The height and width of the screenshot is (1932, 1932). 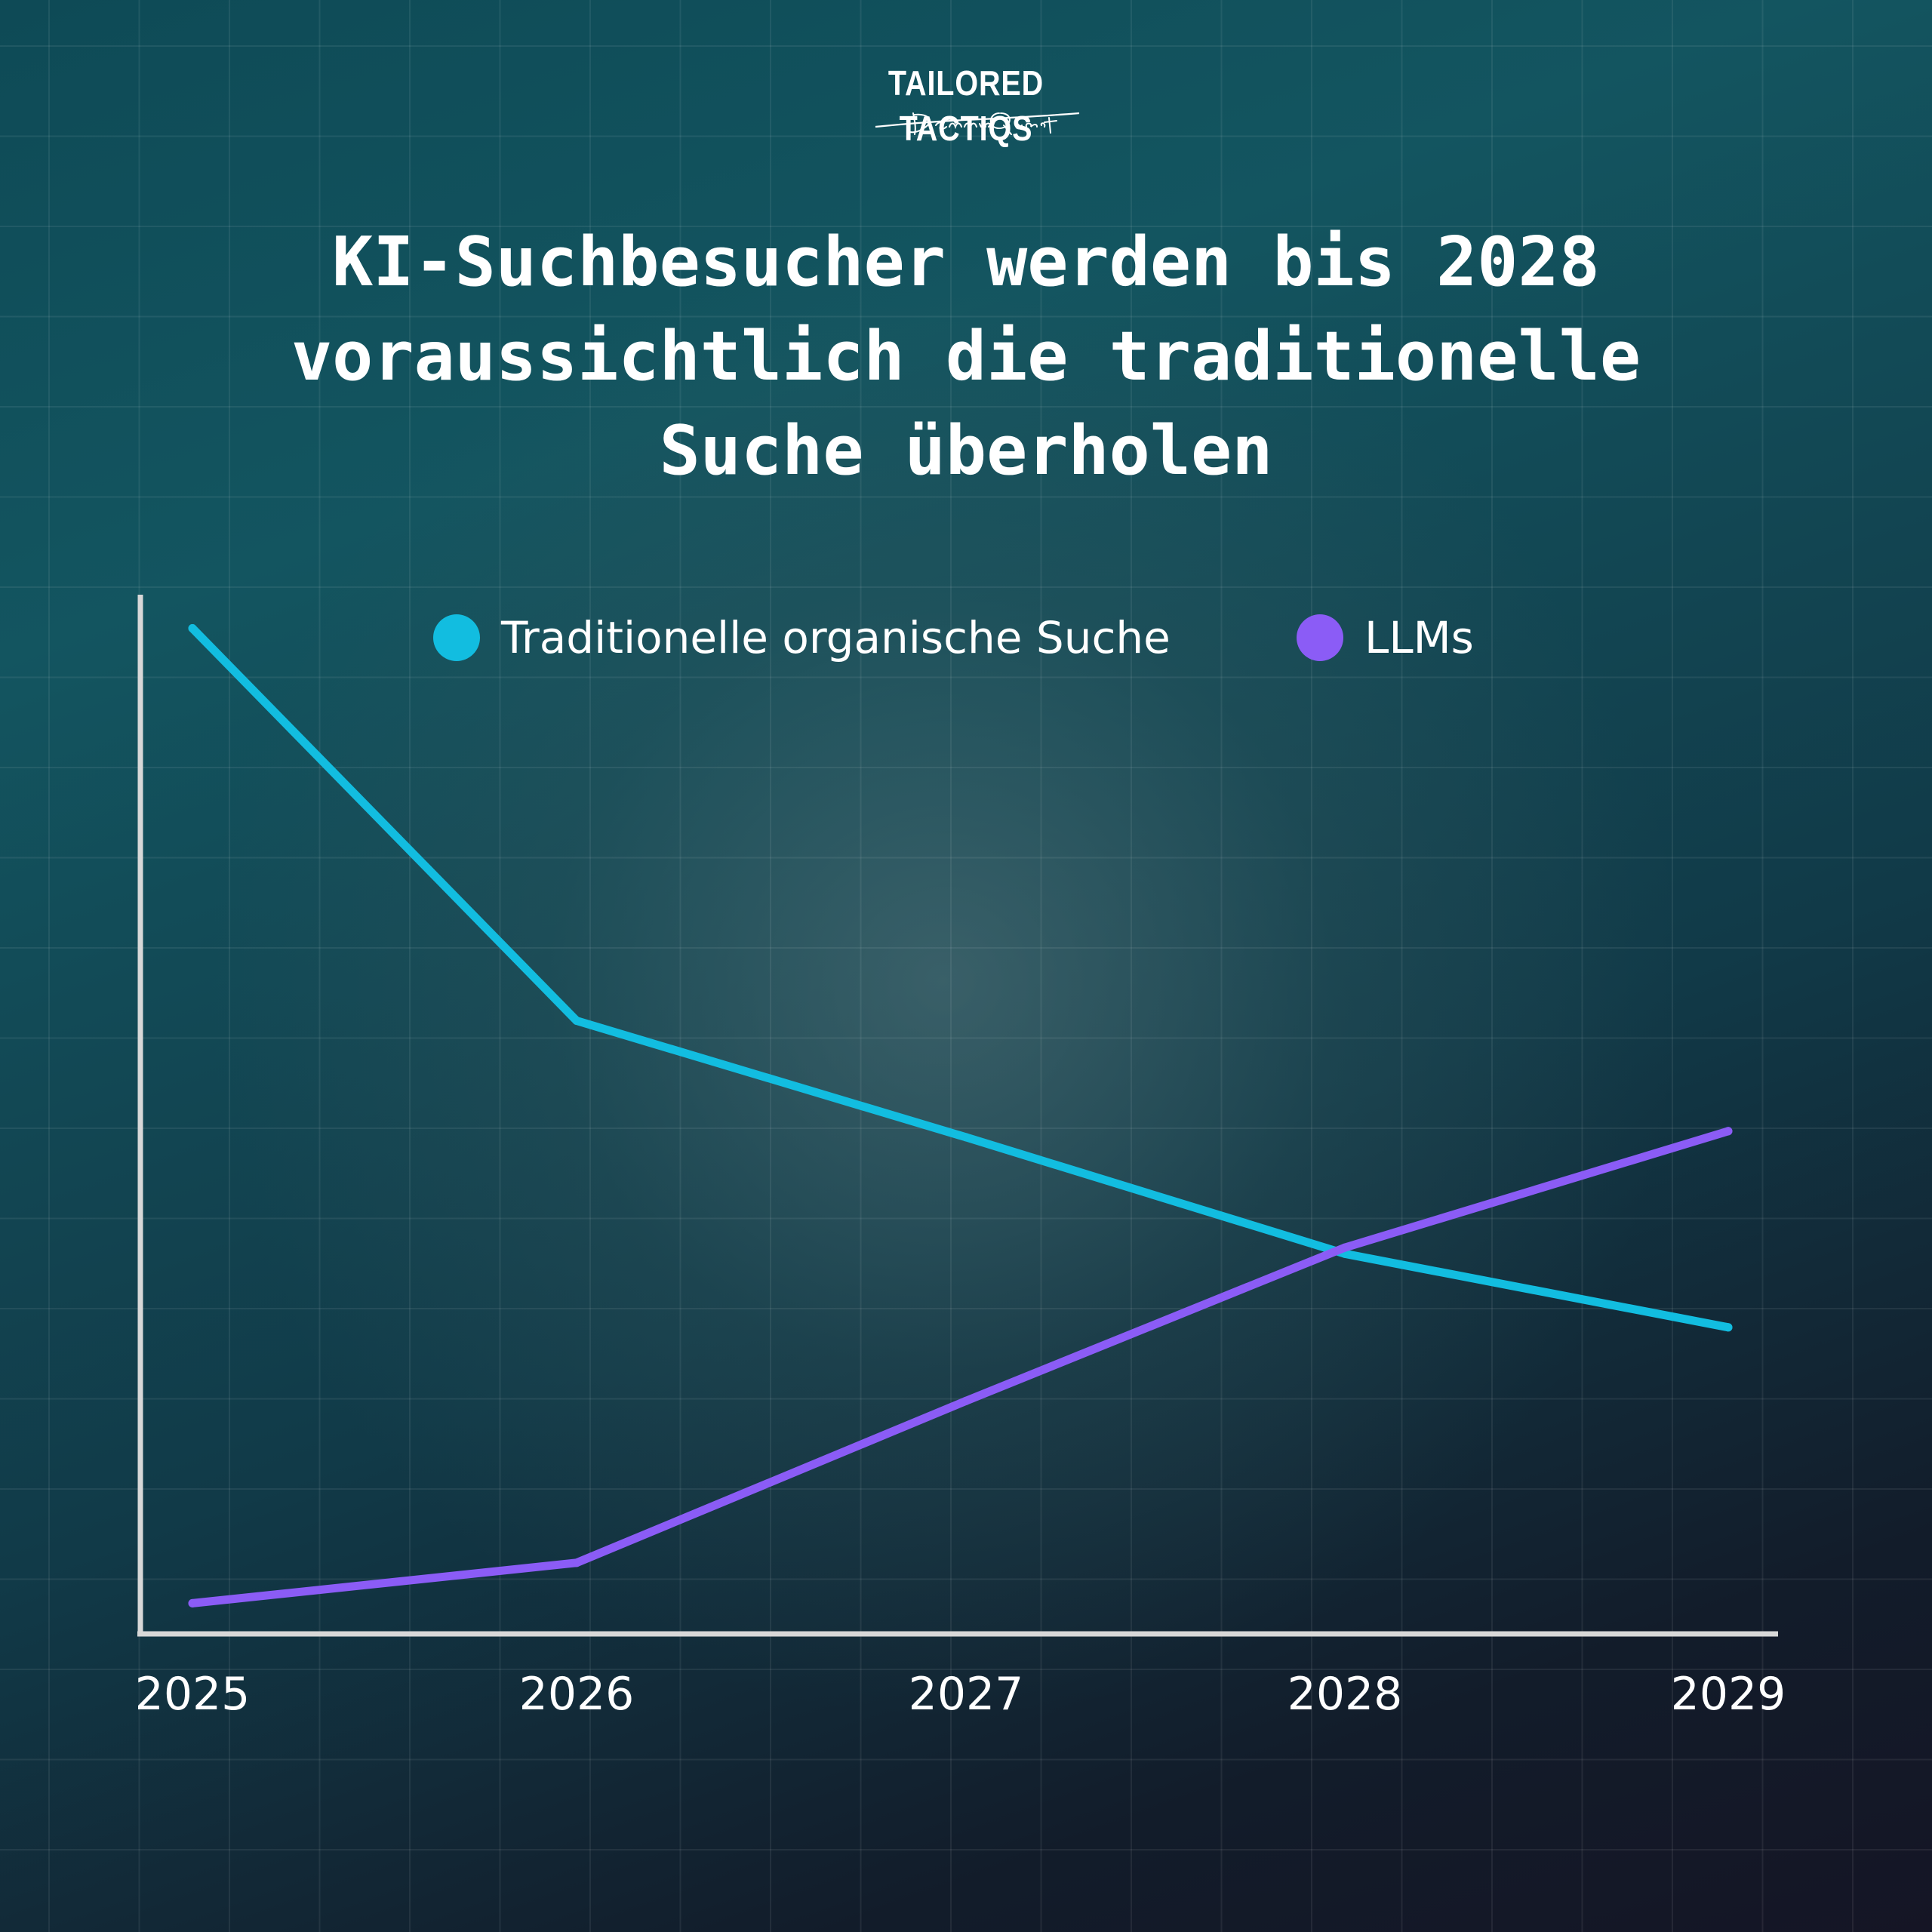 I want to click on chart-legend: Traditionelle organische Suche LLMs, so click(x=966, y=638).